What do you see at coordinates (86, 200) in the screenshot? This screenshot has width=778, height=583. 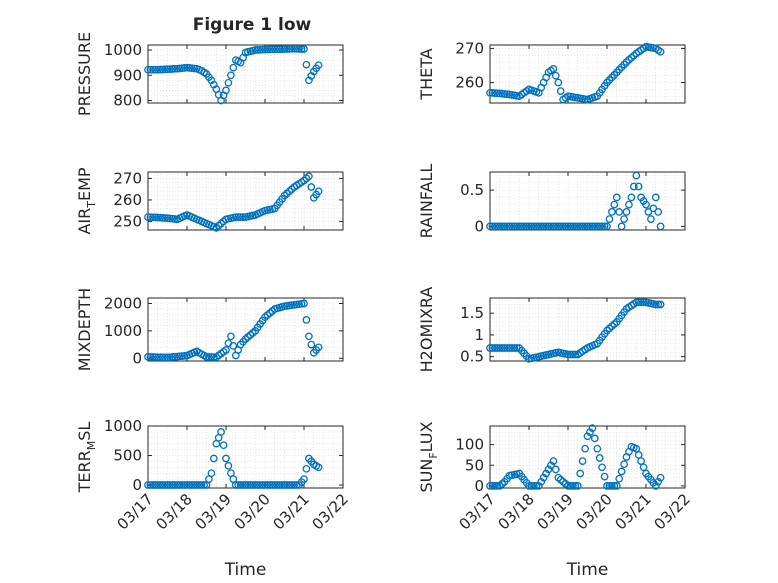 I see `y-axis-label: AIRTEMP` at bounding box center [86, 200].